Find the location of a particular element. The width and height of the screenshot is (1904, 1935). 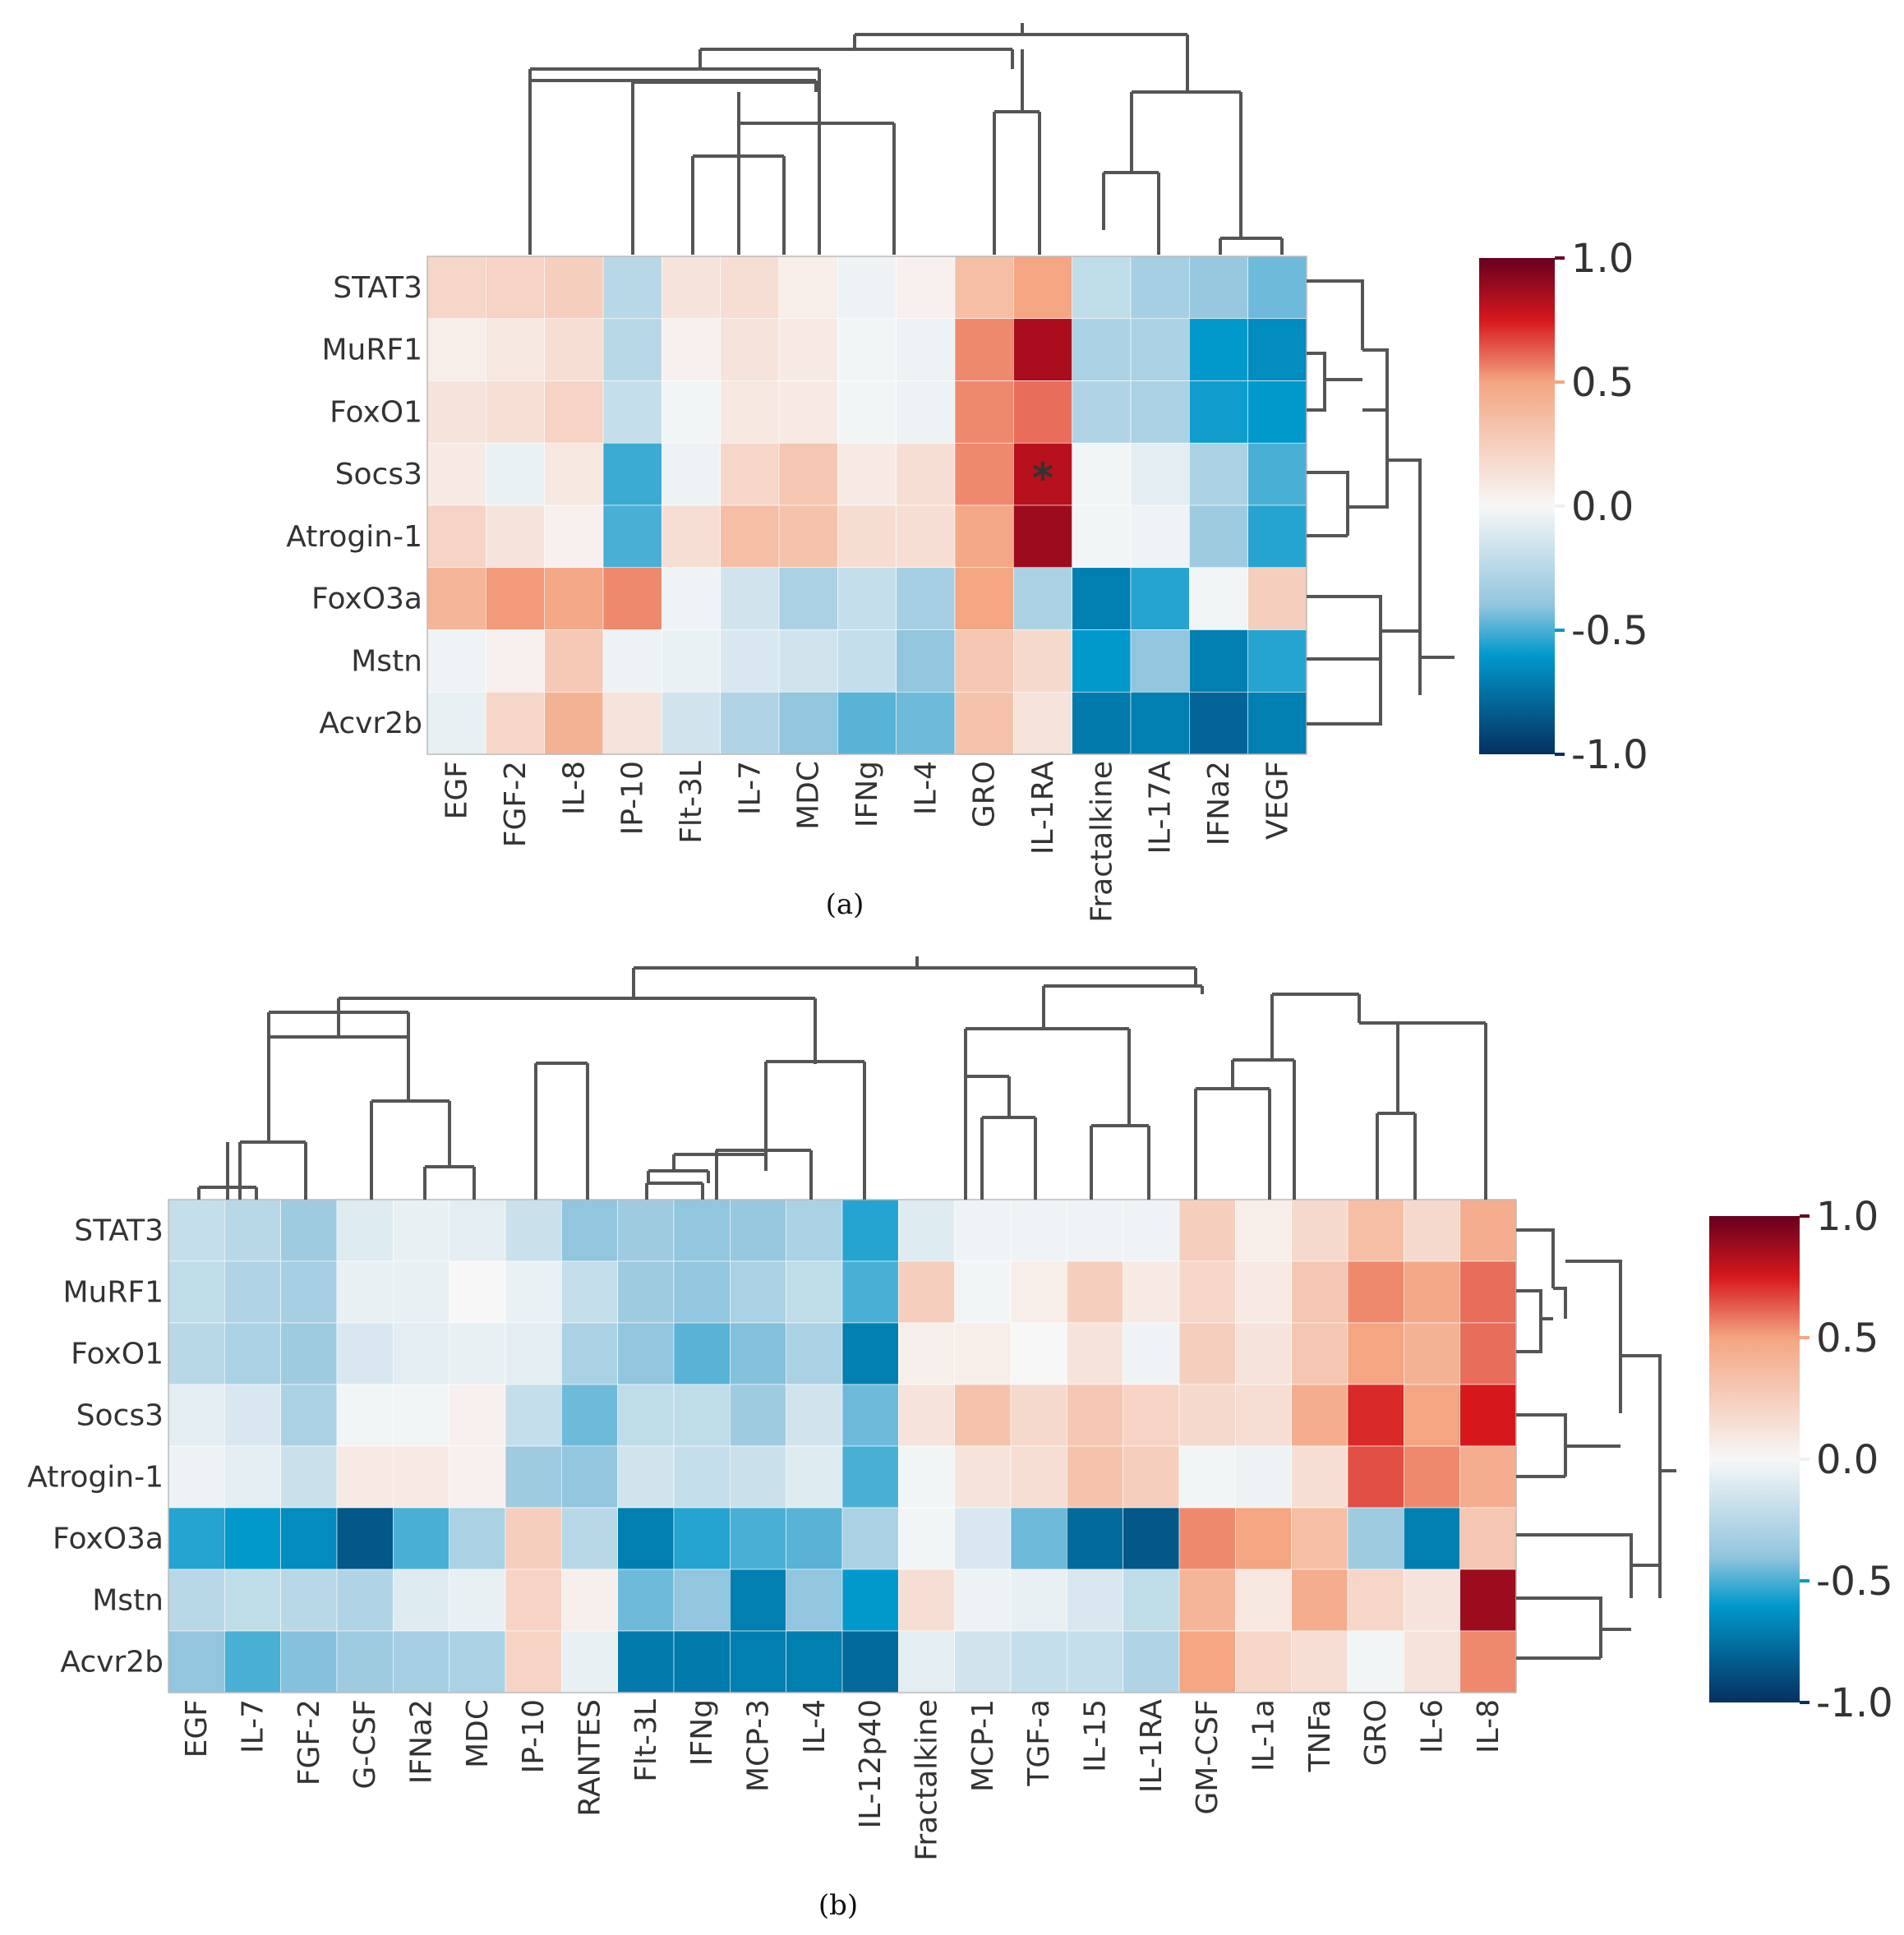

heatmap-a-column-dendrogram is located at coordinates (906, 139).